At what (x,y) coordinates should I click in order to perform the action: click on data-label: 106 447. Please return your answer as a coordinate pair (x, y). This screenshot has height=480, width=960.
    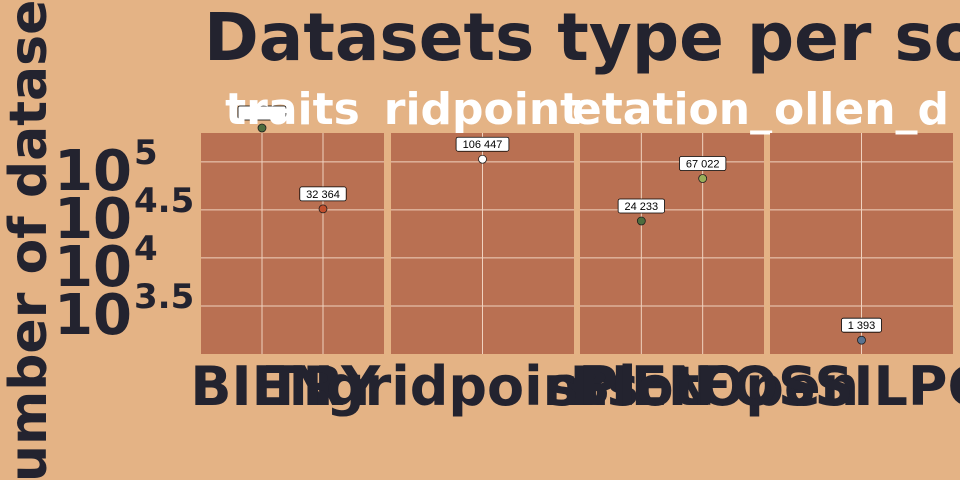
    Looking at the image, I should click on (483, 145).